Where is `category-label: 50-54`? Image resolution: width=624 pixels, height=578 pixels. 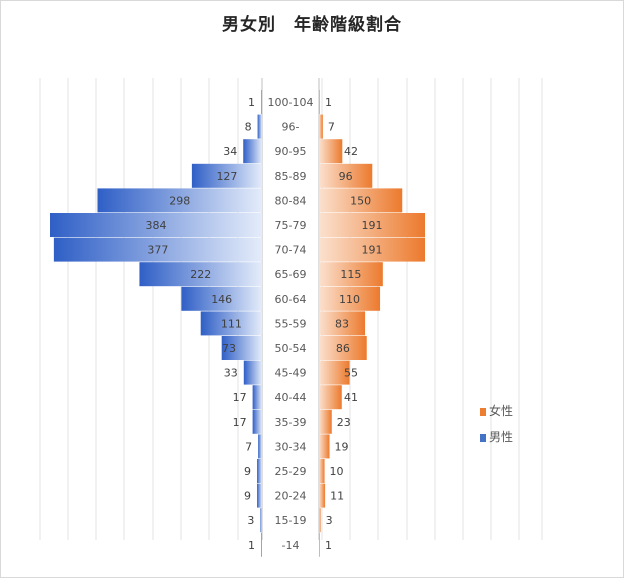 category-label: 50-54 is located at coordinates (291, 348).